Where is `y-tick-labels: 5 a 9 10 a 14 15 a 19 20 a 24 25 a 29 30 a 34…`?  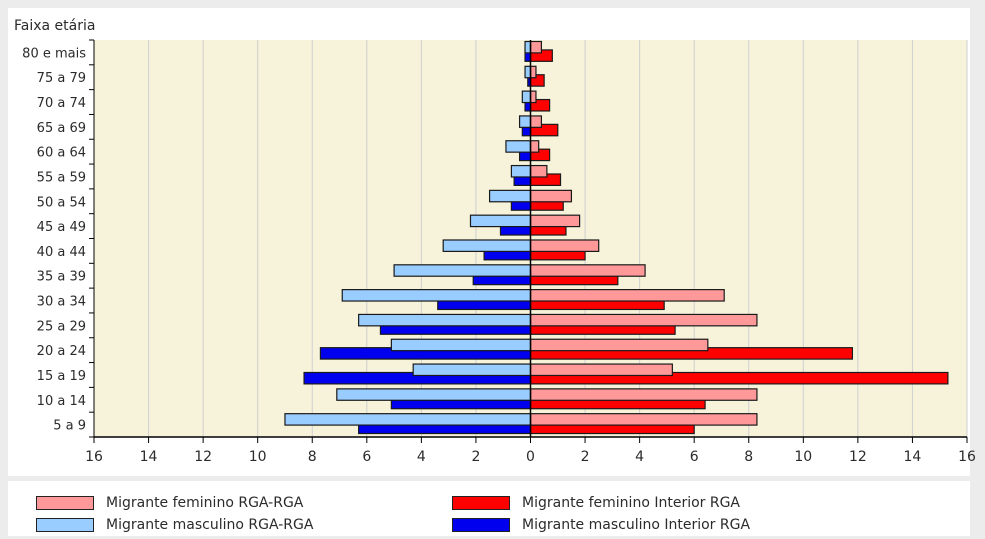 y-tick-labels: 5 a 9 10 a 14 15 a 19 20 a 24 25 a 29 30 a 34… is located at coordinates (54, 239).